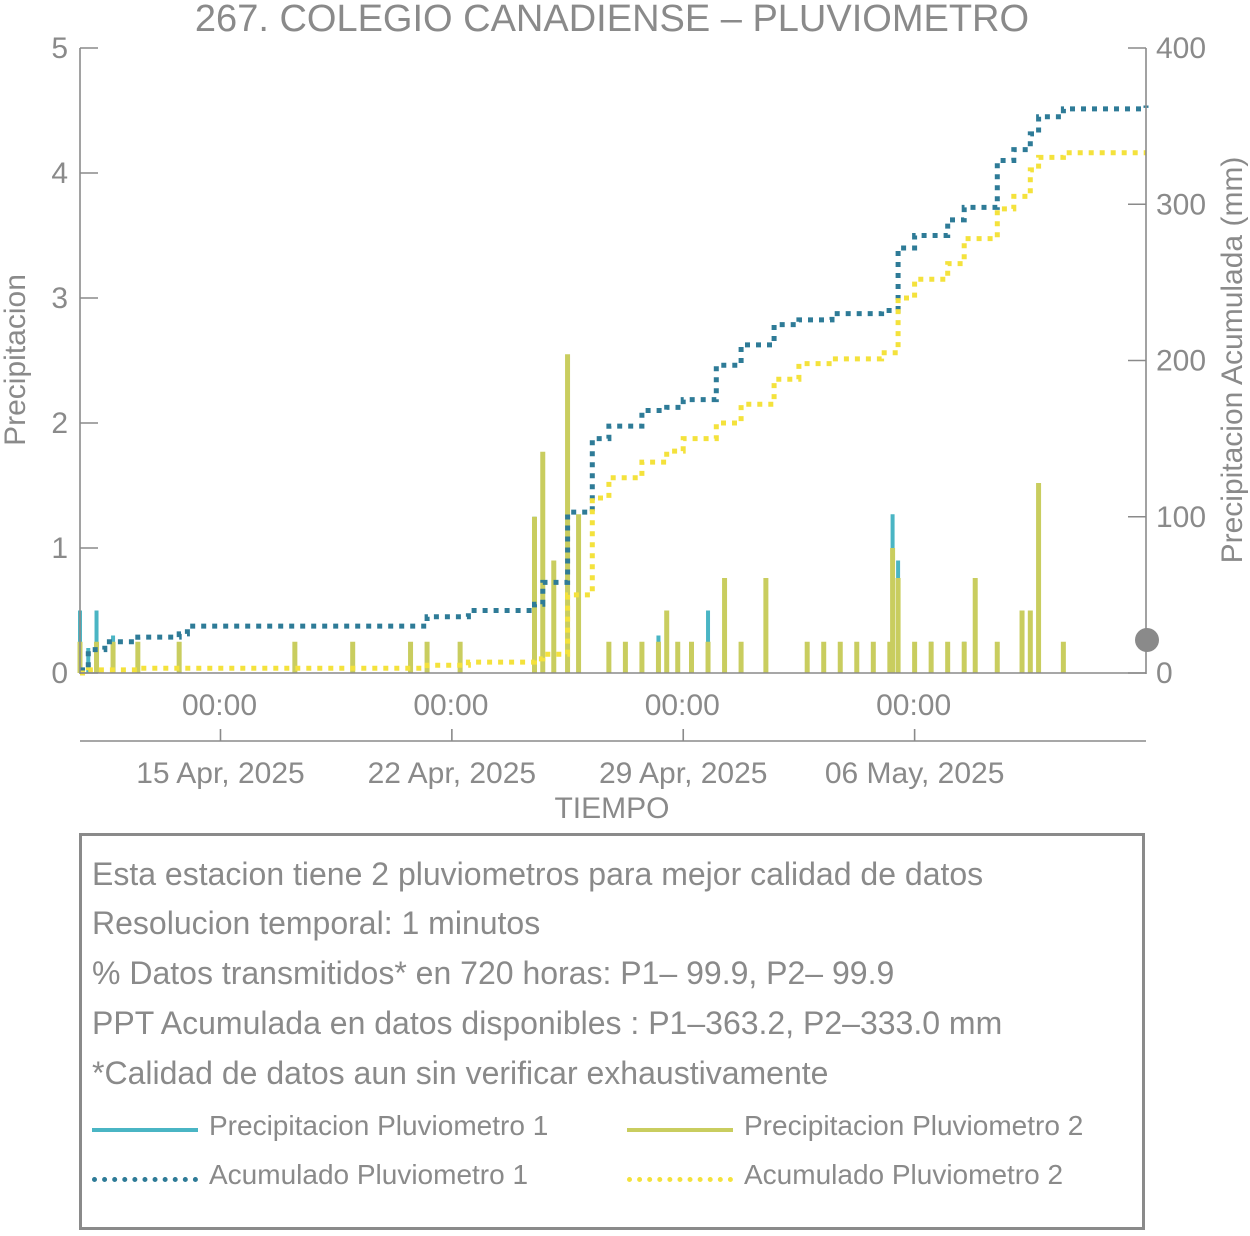 The height and width of the screenshot is (1236, 1250). Describe the element at coordinates (59, 423) in the screenshot. I see `y-tick-label-left: 2` at that location.